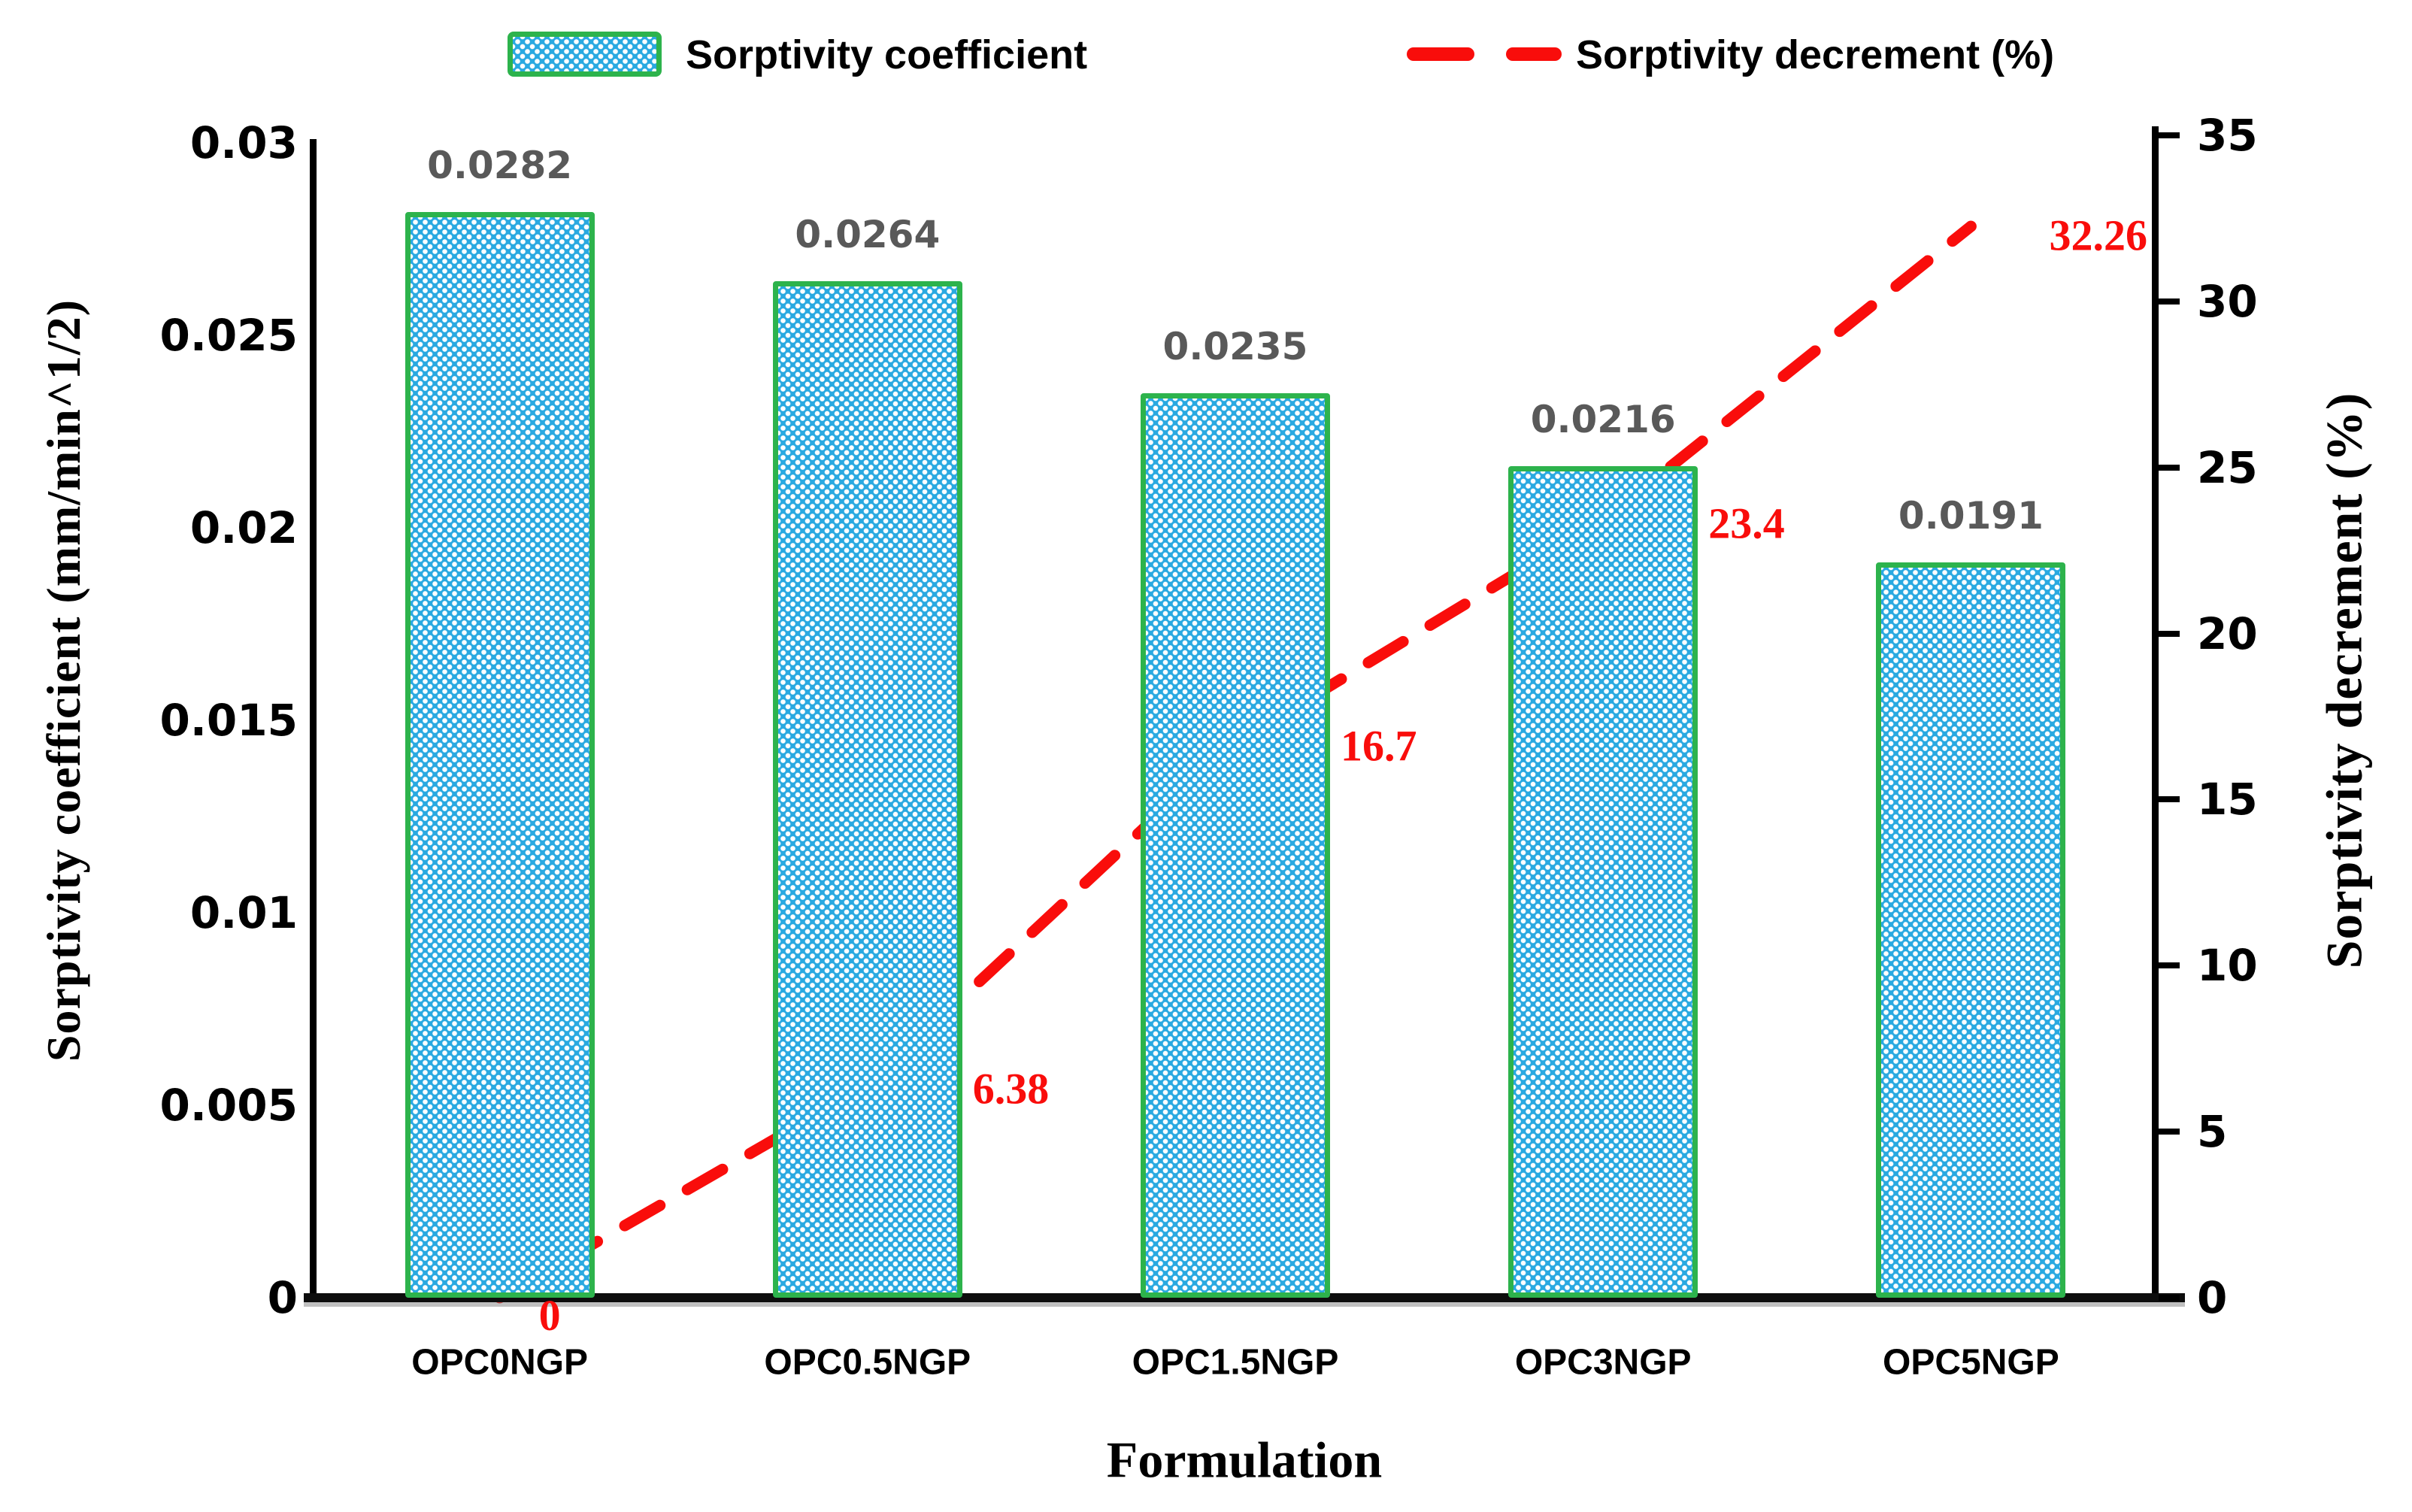 The height and width of the screenshot is (1512, 2412). I want to click on right-axis-tick-label: 0, so click(2212, 1297).